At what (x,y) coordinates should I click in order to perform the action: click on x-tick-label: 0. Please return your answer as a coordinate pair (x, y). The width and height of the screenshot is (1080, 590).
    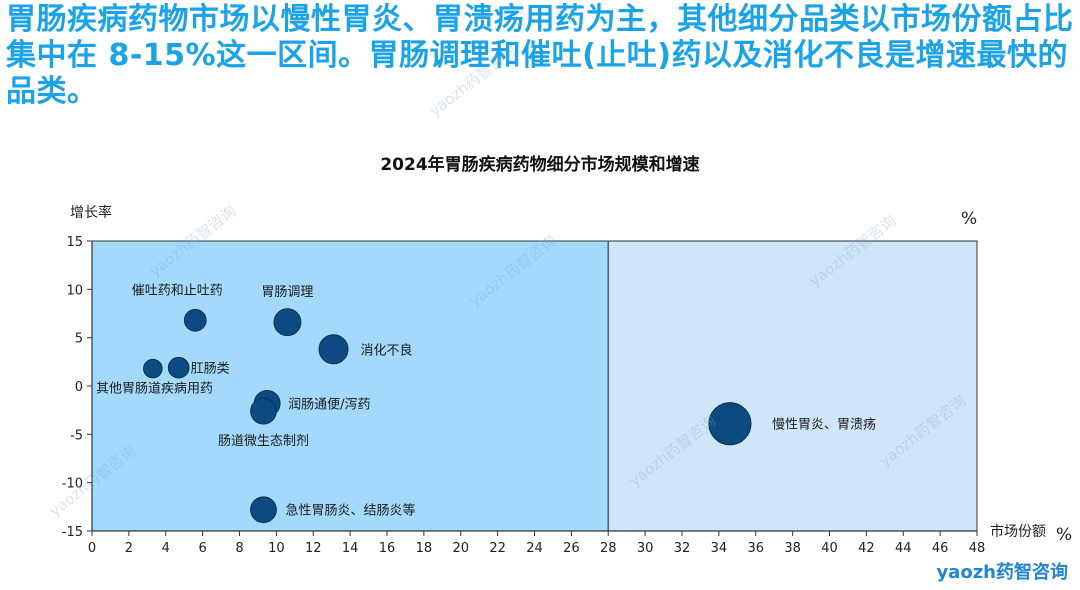
    Looking at the image, I should click on (92, 548).